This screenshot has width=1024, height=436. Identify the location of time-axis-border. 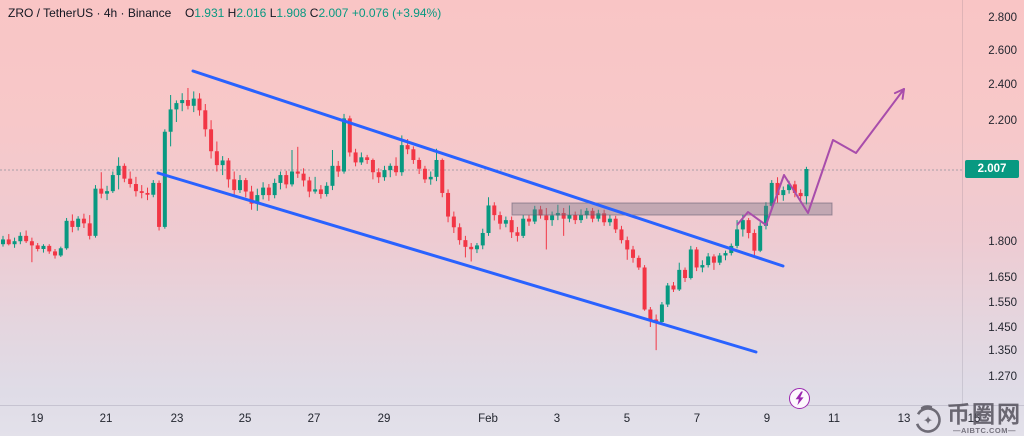
(512, 405).